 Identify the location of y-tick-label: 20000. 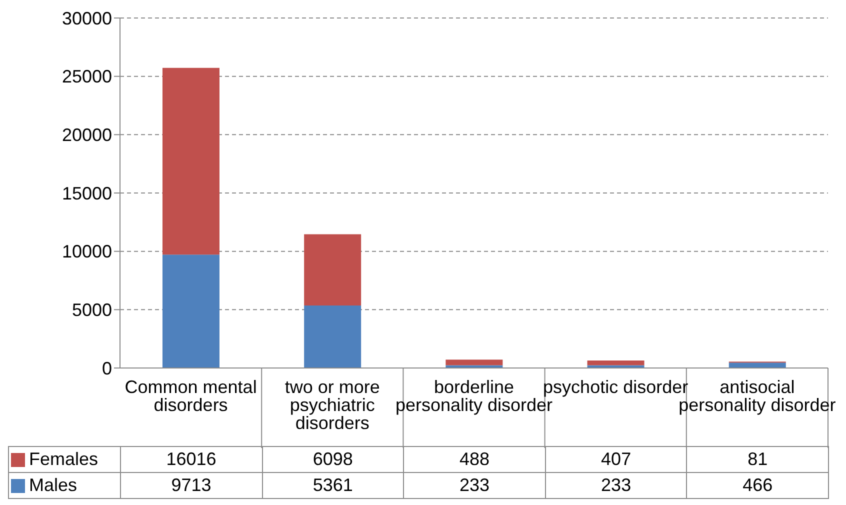
(87, 135).